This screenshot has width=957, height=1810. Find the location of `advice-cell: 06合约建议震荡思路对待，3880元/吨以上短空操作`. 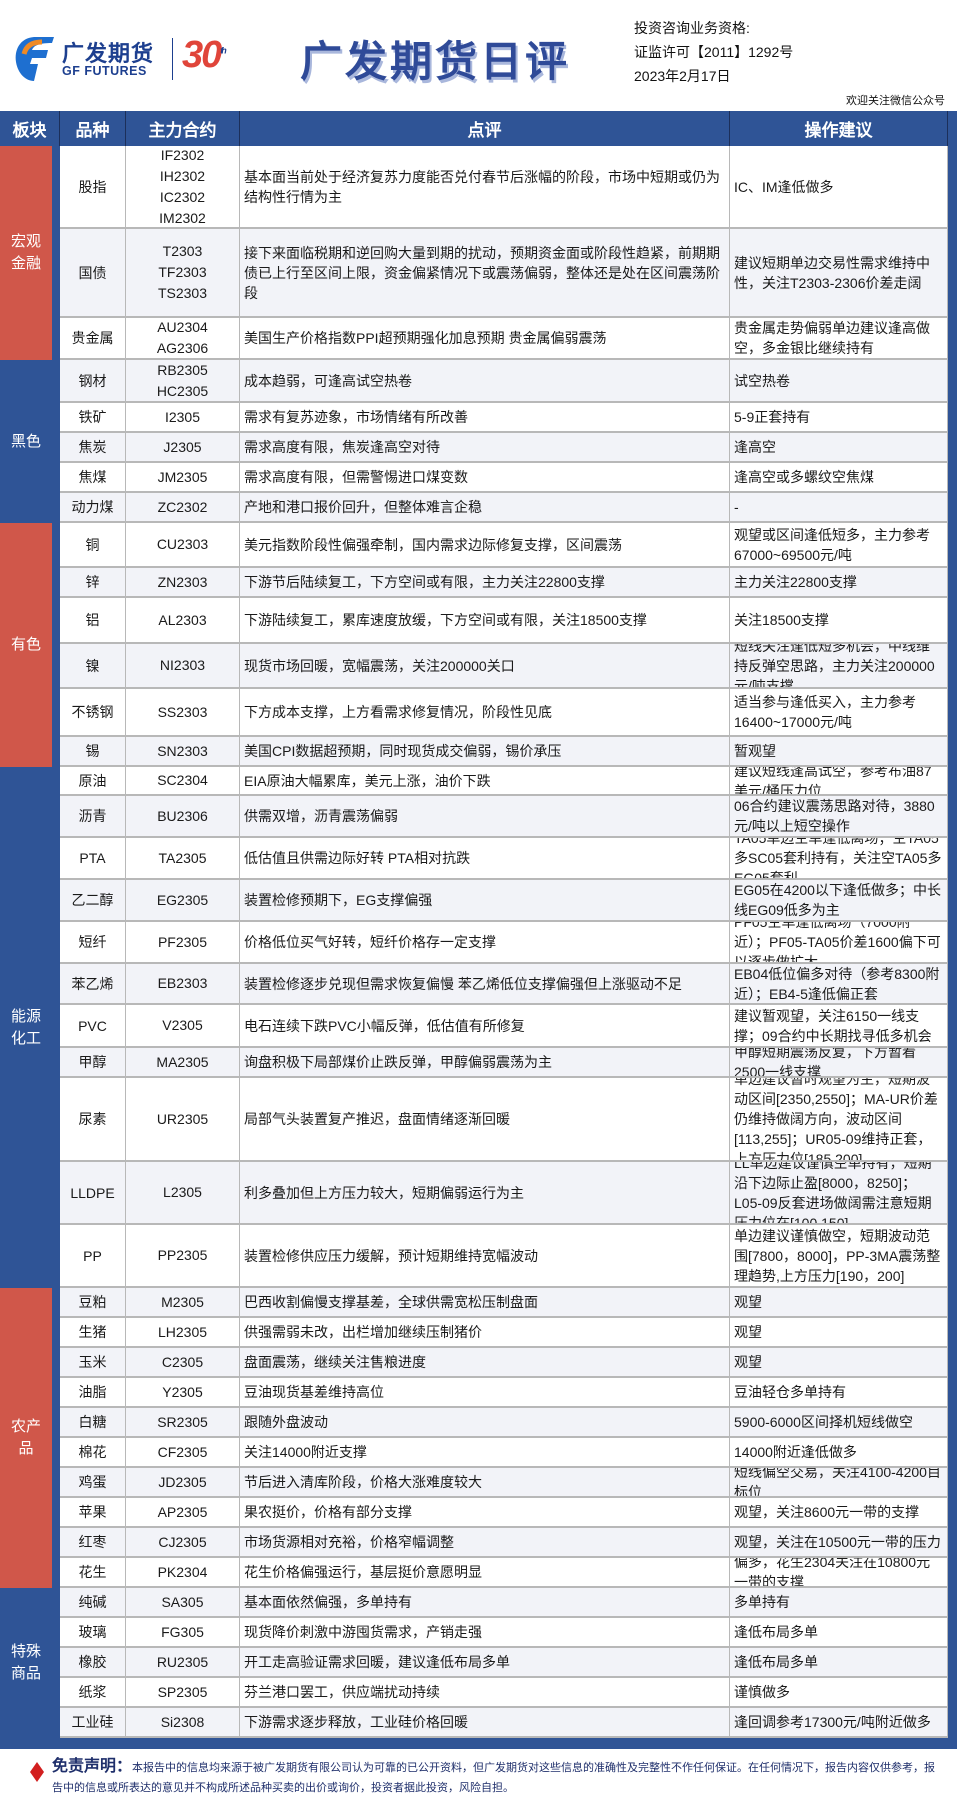

advice-cell: 06合约建议震荡思路对待，3880元/吨以上短空操作 is located at coordinates (839, 817).